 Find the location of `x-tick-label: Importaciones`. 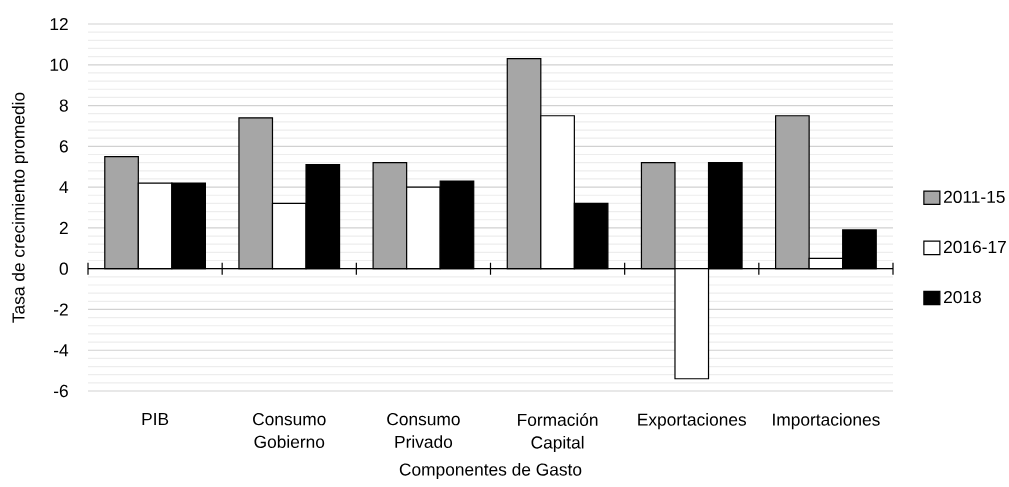

x-tick-label: Importaciones is located at coordinates (826, 421).